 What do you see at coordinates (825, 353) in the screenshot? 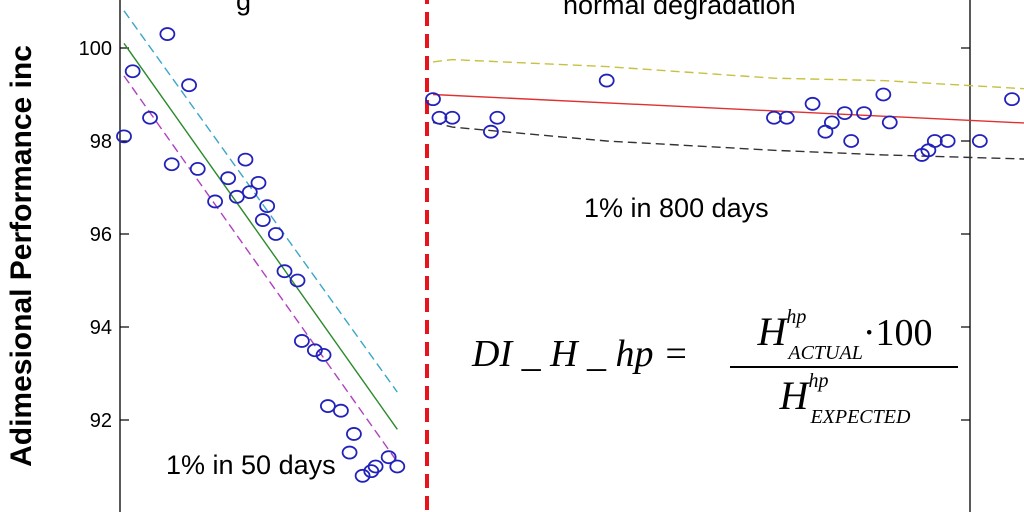
I see `formula-num-sub: ACTUAL` at bounding box center [825, 353].